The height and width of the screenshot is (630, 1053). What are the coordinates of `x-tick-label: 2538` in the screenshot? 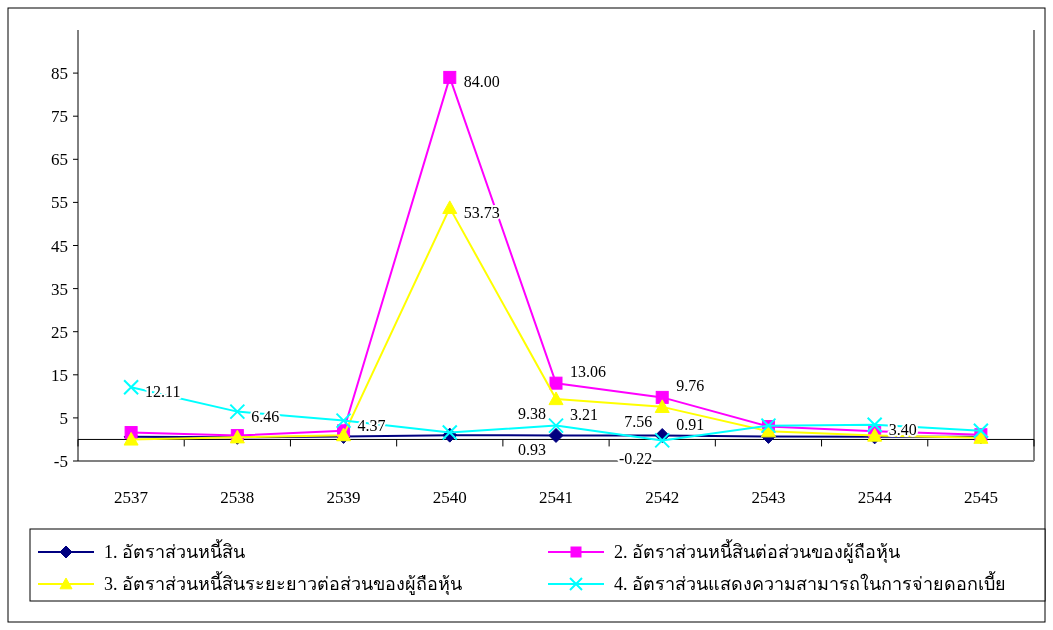 It's located at (237, 497).